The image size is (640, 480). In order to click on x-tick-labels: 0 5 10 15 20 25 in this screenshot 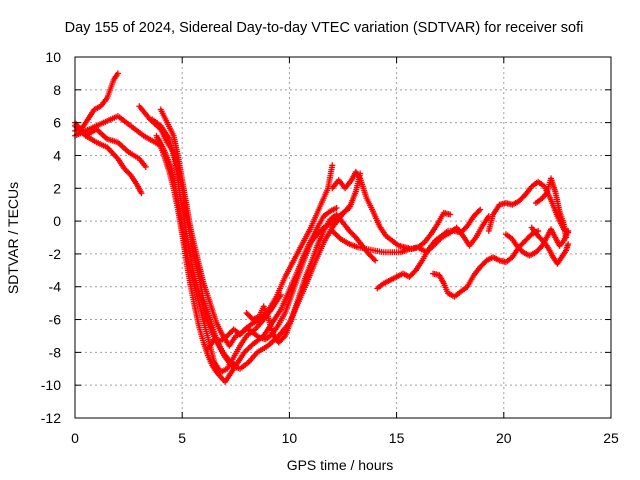, I will do `click(345, 438)`.